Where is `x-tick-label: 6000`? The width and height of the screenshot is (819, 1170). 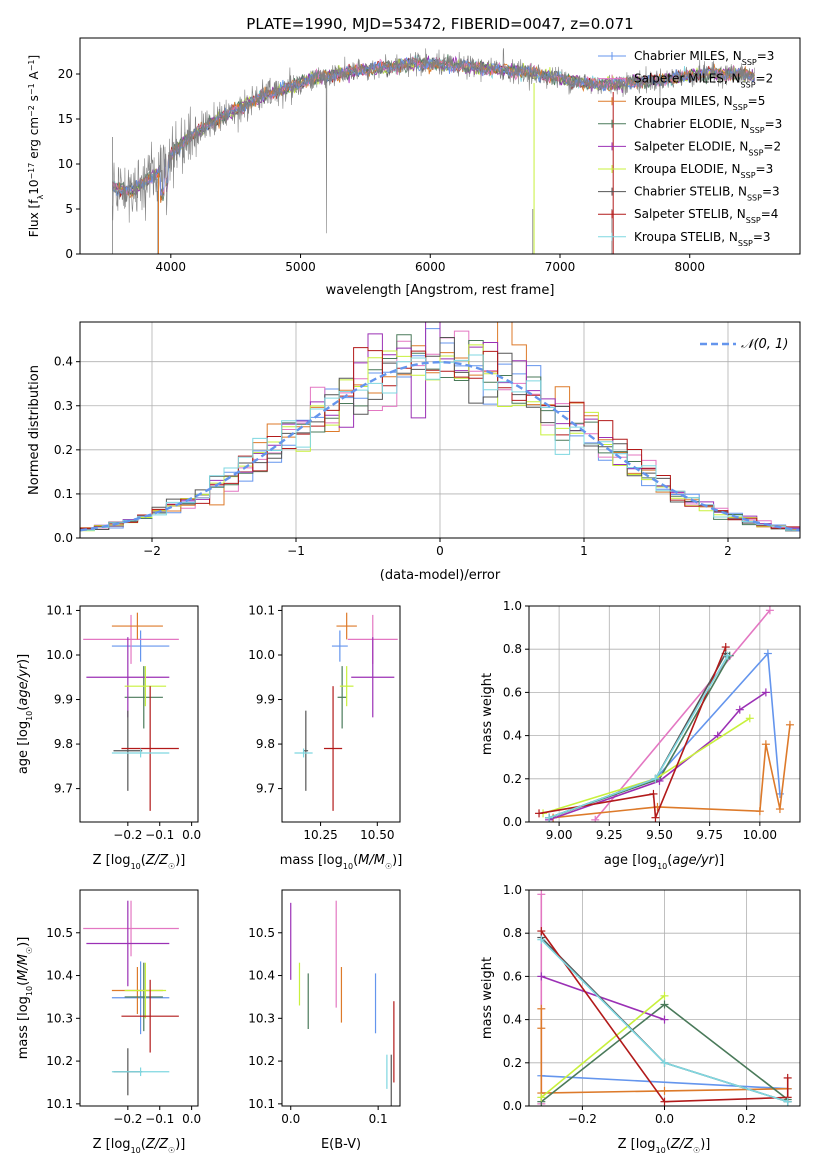 x-tick-label: 6000 is located at coordinates (430, 267).